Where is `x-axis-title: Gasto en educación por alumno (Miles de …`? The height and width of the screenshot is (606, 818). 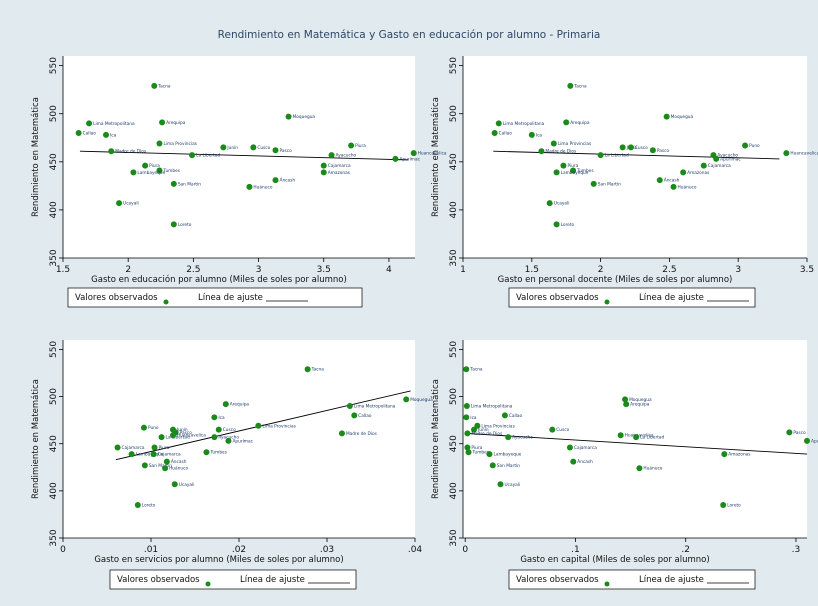
x-axis-title: Gasto en educación por alumno (Miles de … is located at coordinates (219, 279).